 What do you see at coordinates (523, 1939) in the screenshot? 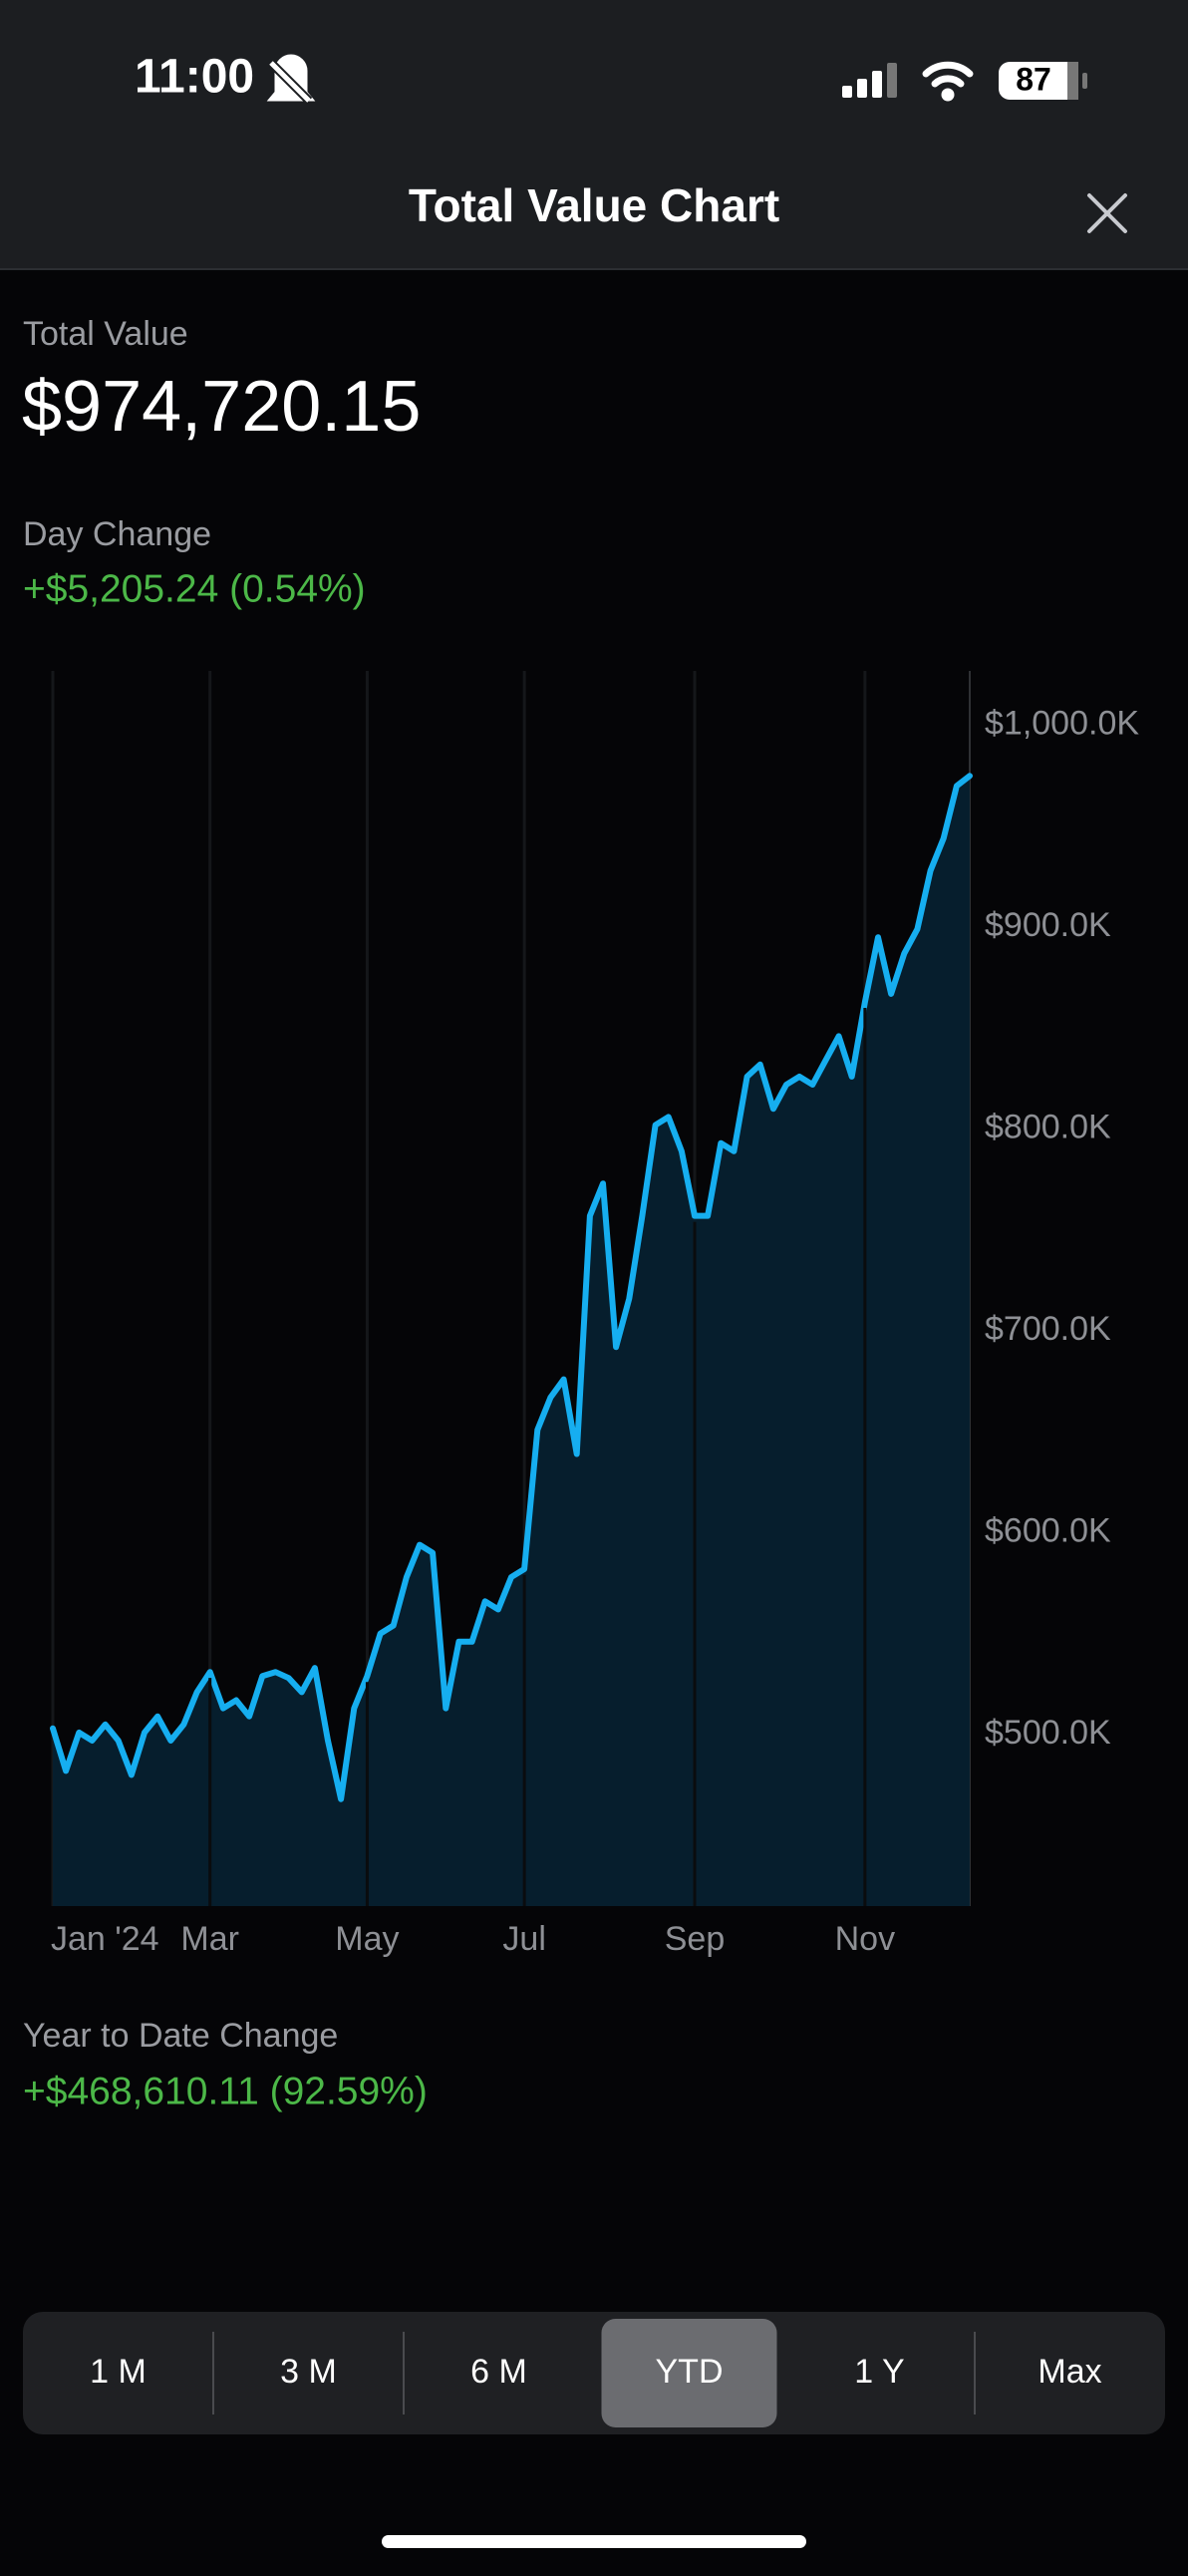
I see `x-tick-label: Jul` at bounding box center [523, 1939].